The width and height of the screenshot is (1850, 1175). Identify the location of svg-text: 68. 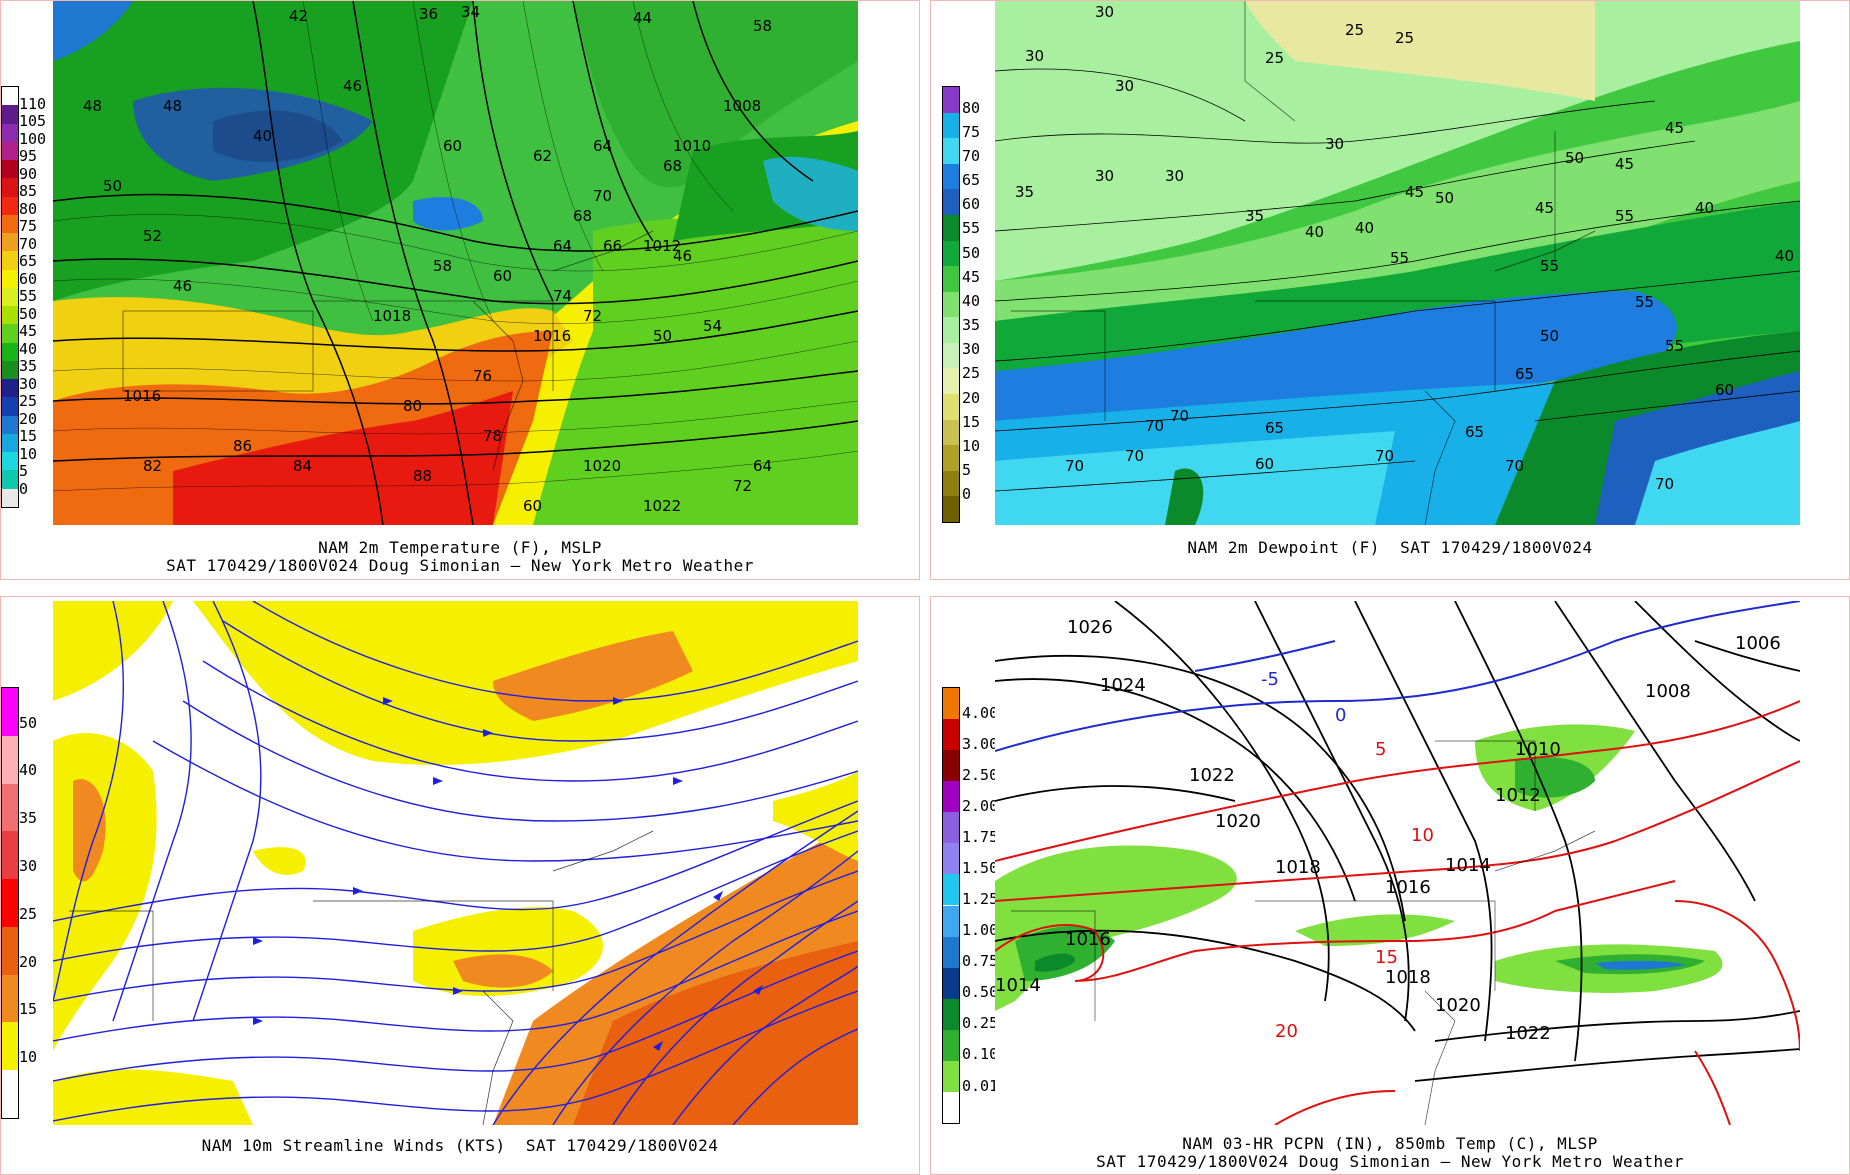
(582, 216).